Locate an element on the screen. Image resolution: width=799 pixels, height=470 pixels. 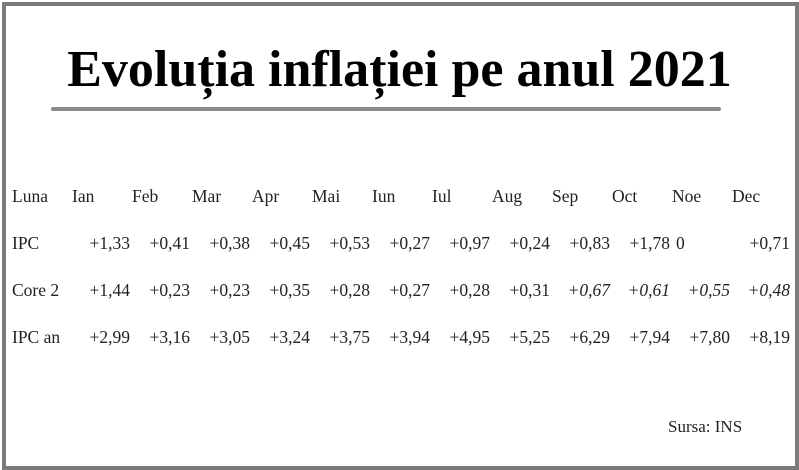
row-label: Core 2 is located at coordinates (36, 290).